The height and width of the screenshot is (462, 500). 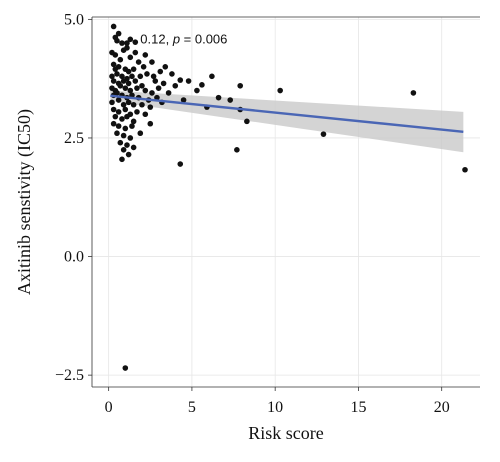 What do you see at coordinates (275, 407) in the screenshot?
I see `x-tick-label: 10` at bounding box center [275, 407].